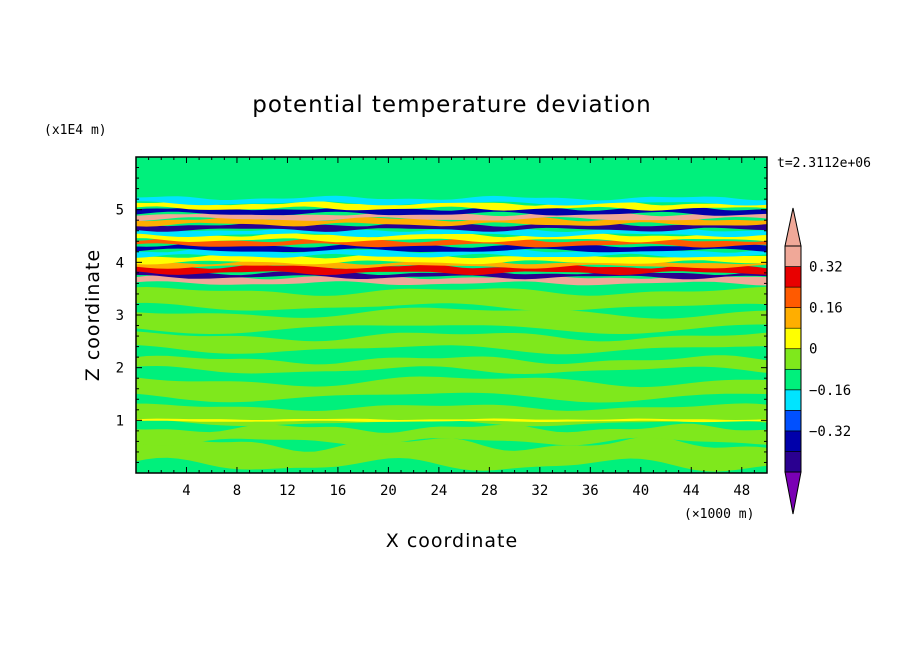 This screenshot has width=904, height=654. Describe the element at coordinates (817, 361) in the screenshot. I see `colorbar: 0.32 0.16 0 −0.16 −0.32` at that location.